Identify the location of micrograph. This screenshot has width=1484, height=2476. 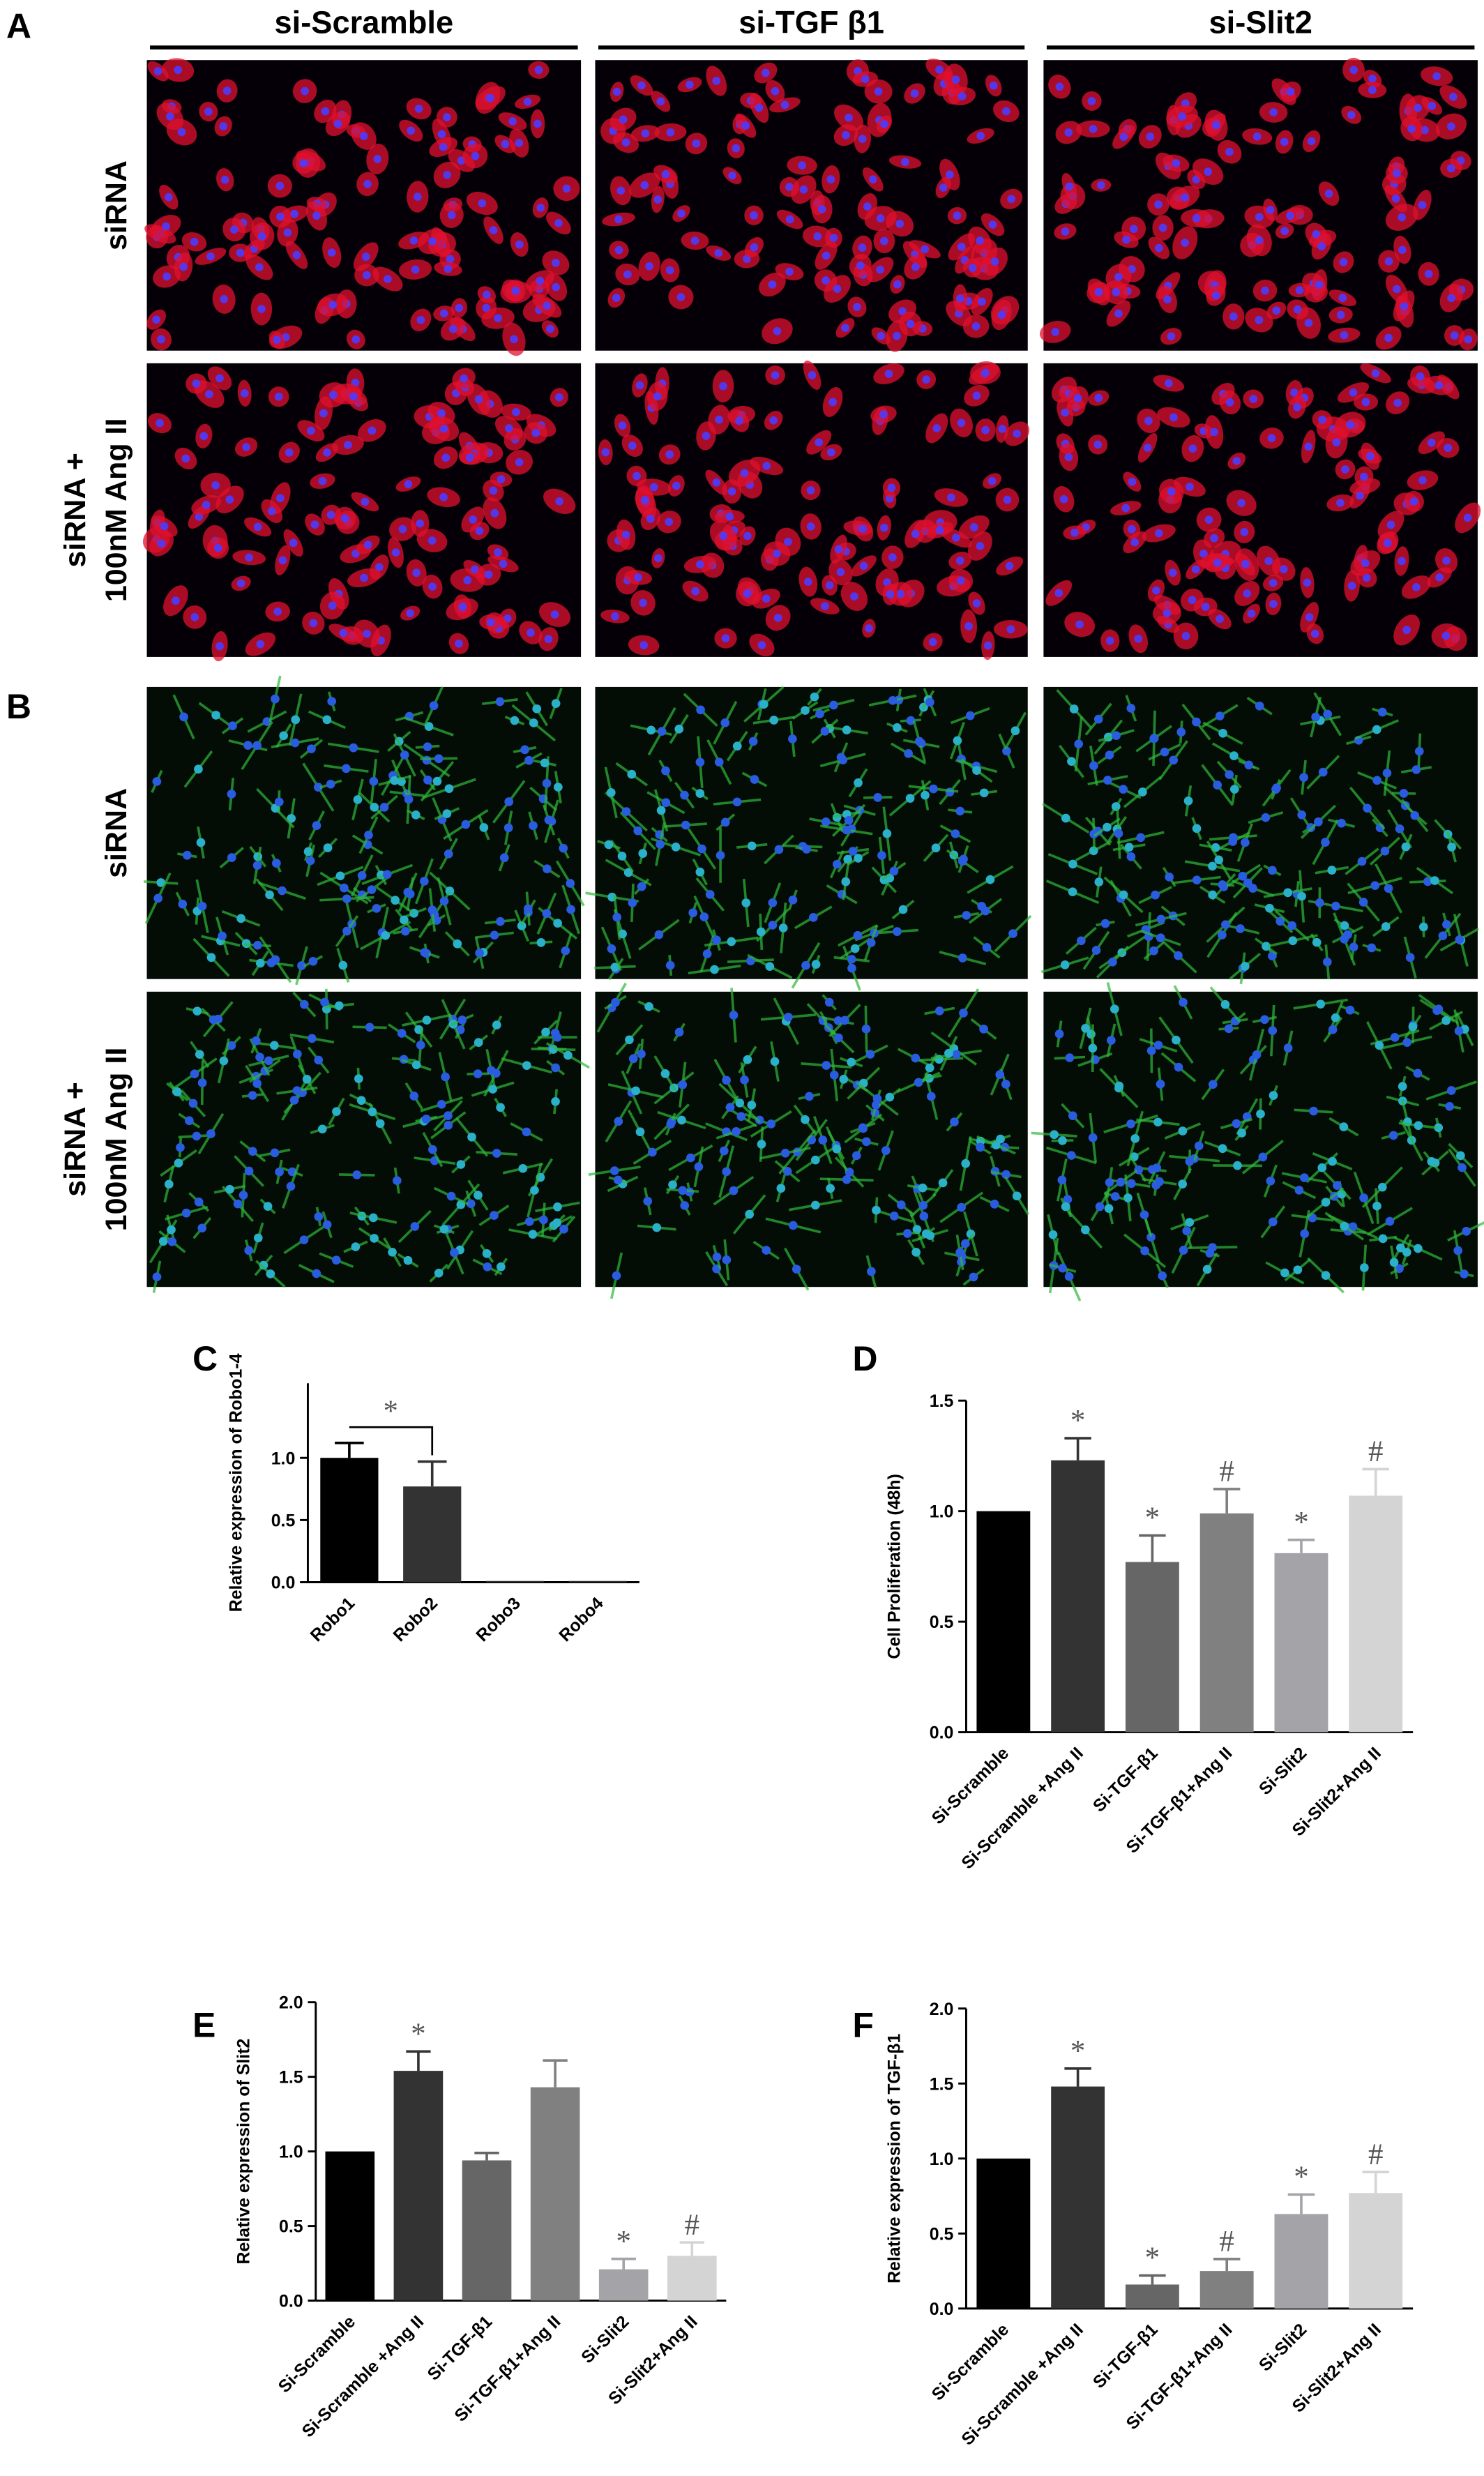
(1262, 510).